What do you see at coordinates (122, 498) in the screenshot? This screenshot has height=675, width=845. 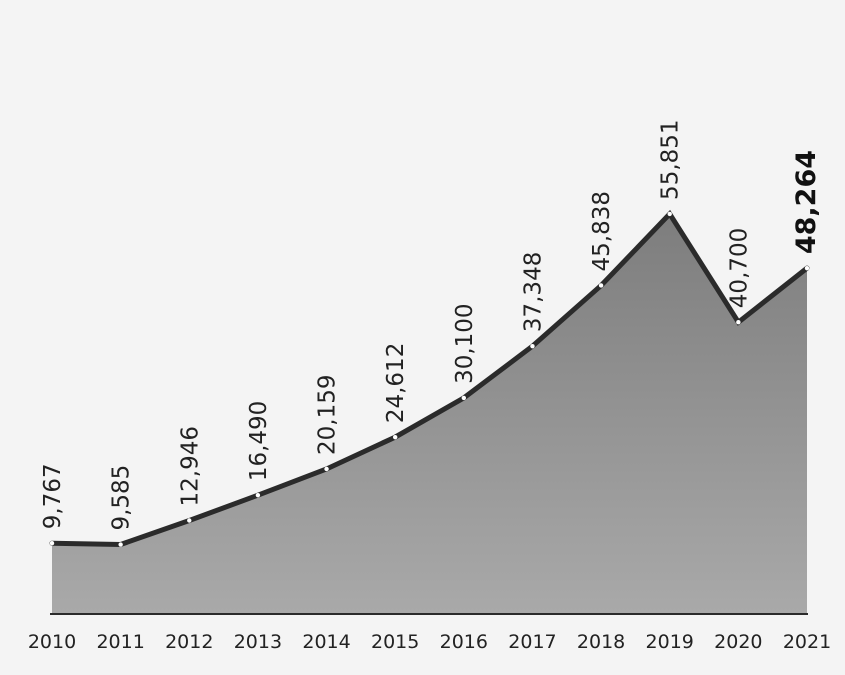 I see `data-label: 9,585` at bounding box center [122, 498].